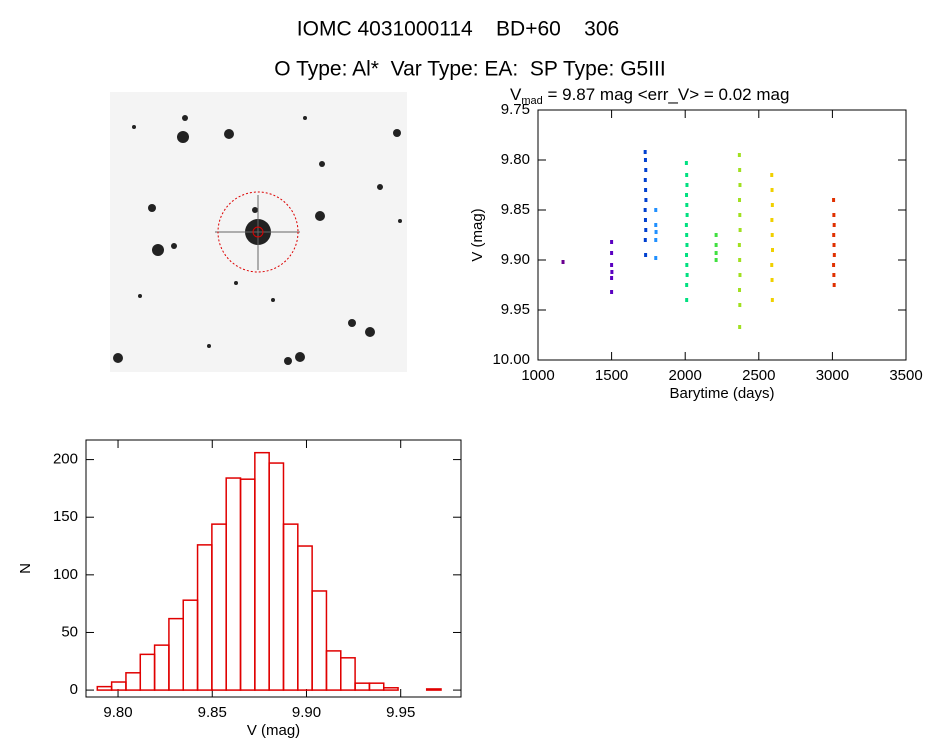 The width and height of the screenshot is (944, 747). I want to click on x-tick-label: 2000, so click(685, 375).